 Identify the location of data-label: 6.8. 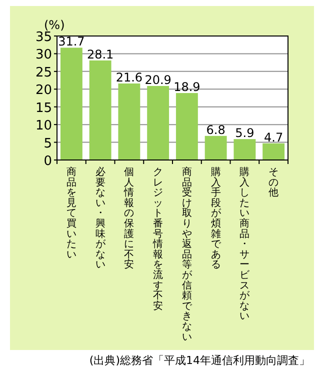
(216, 129).